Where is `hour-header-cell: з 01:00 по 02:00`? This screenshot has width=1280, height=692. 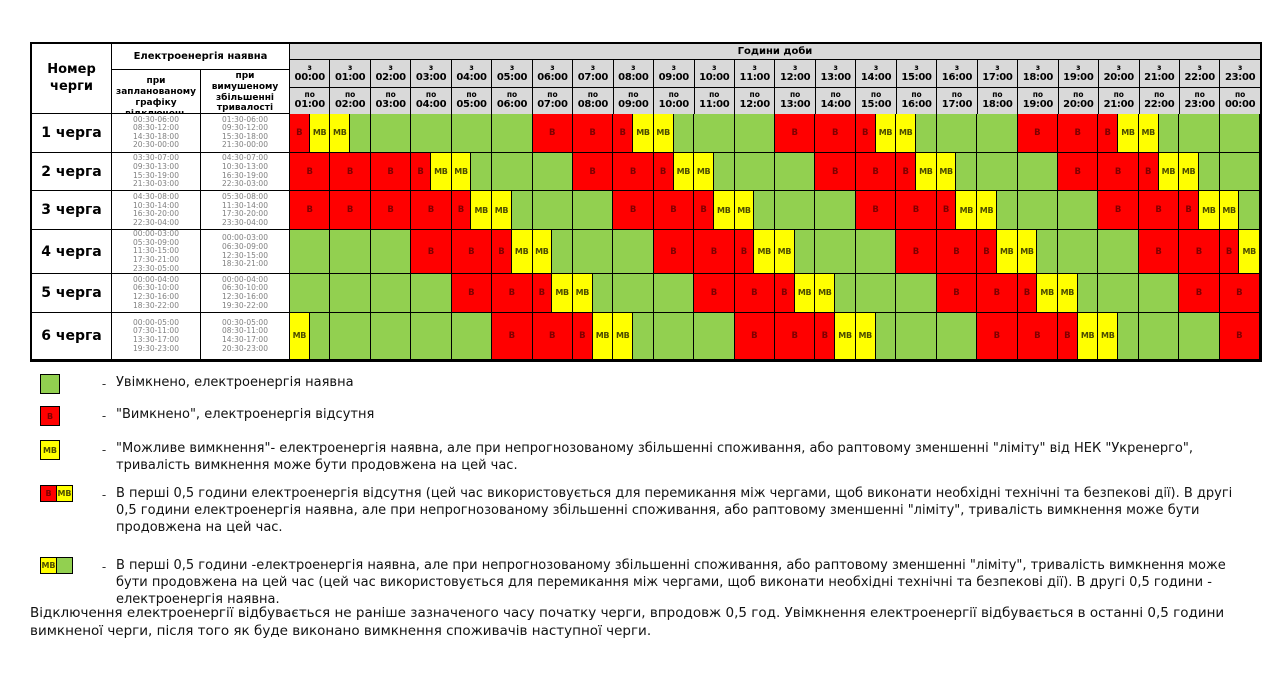 hour-header-cell: з 01:00 по 02:00 is located at coordinates (350, 87).